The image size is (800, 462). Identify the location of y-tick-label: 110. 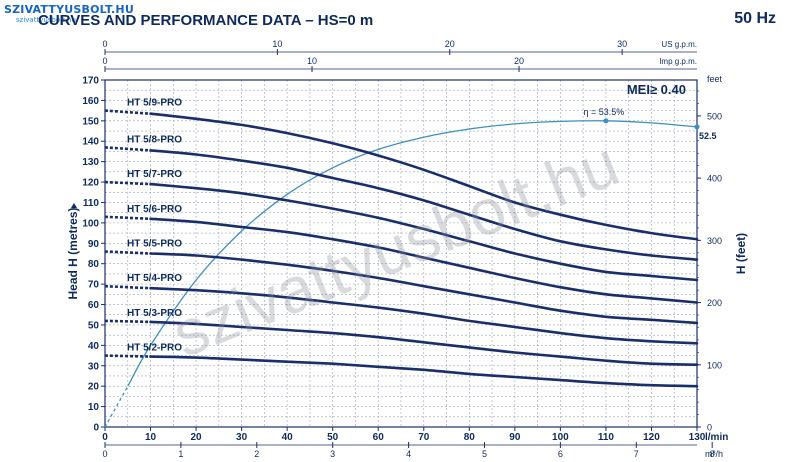
(91, 203).